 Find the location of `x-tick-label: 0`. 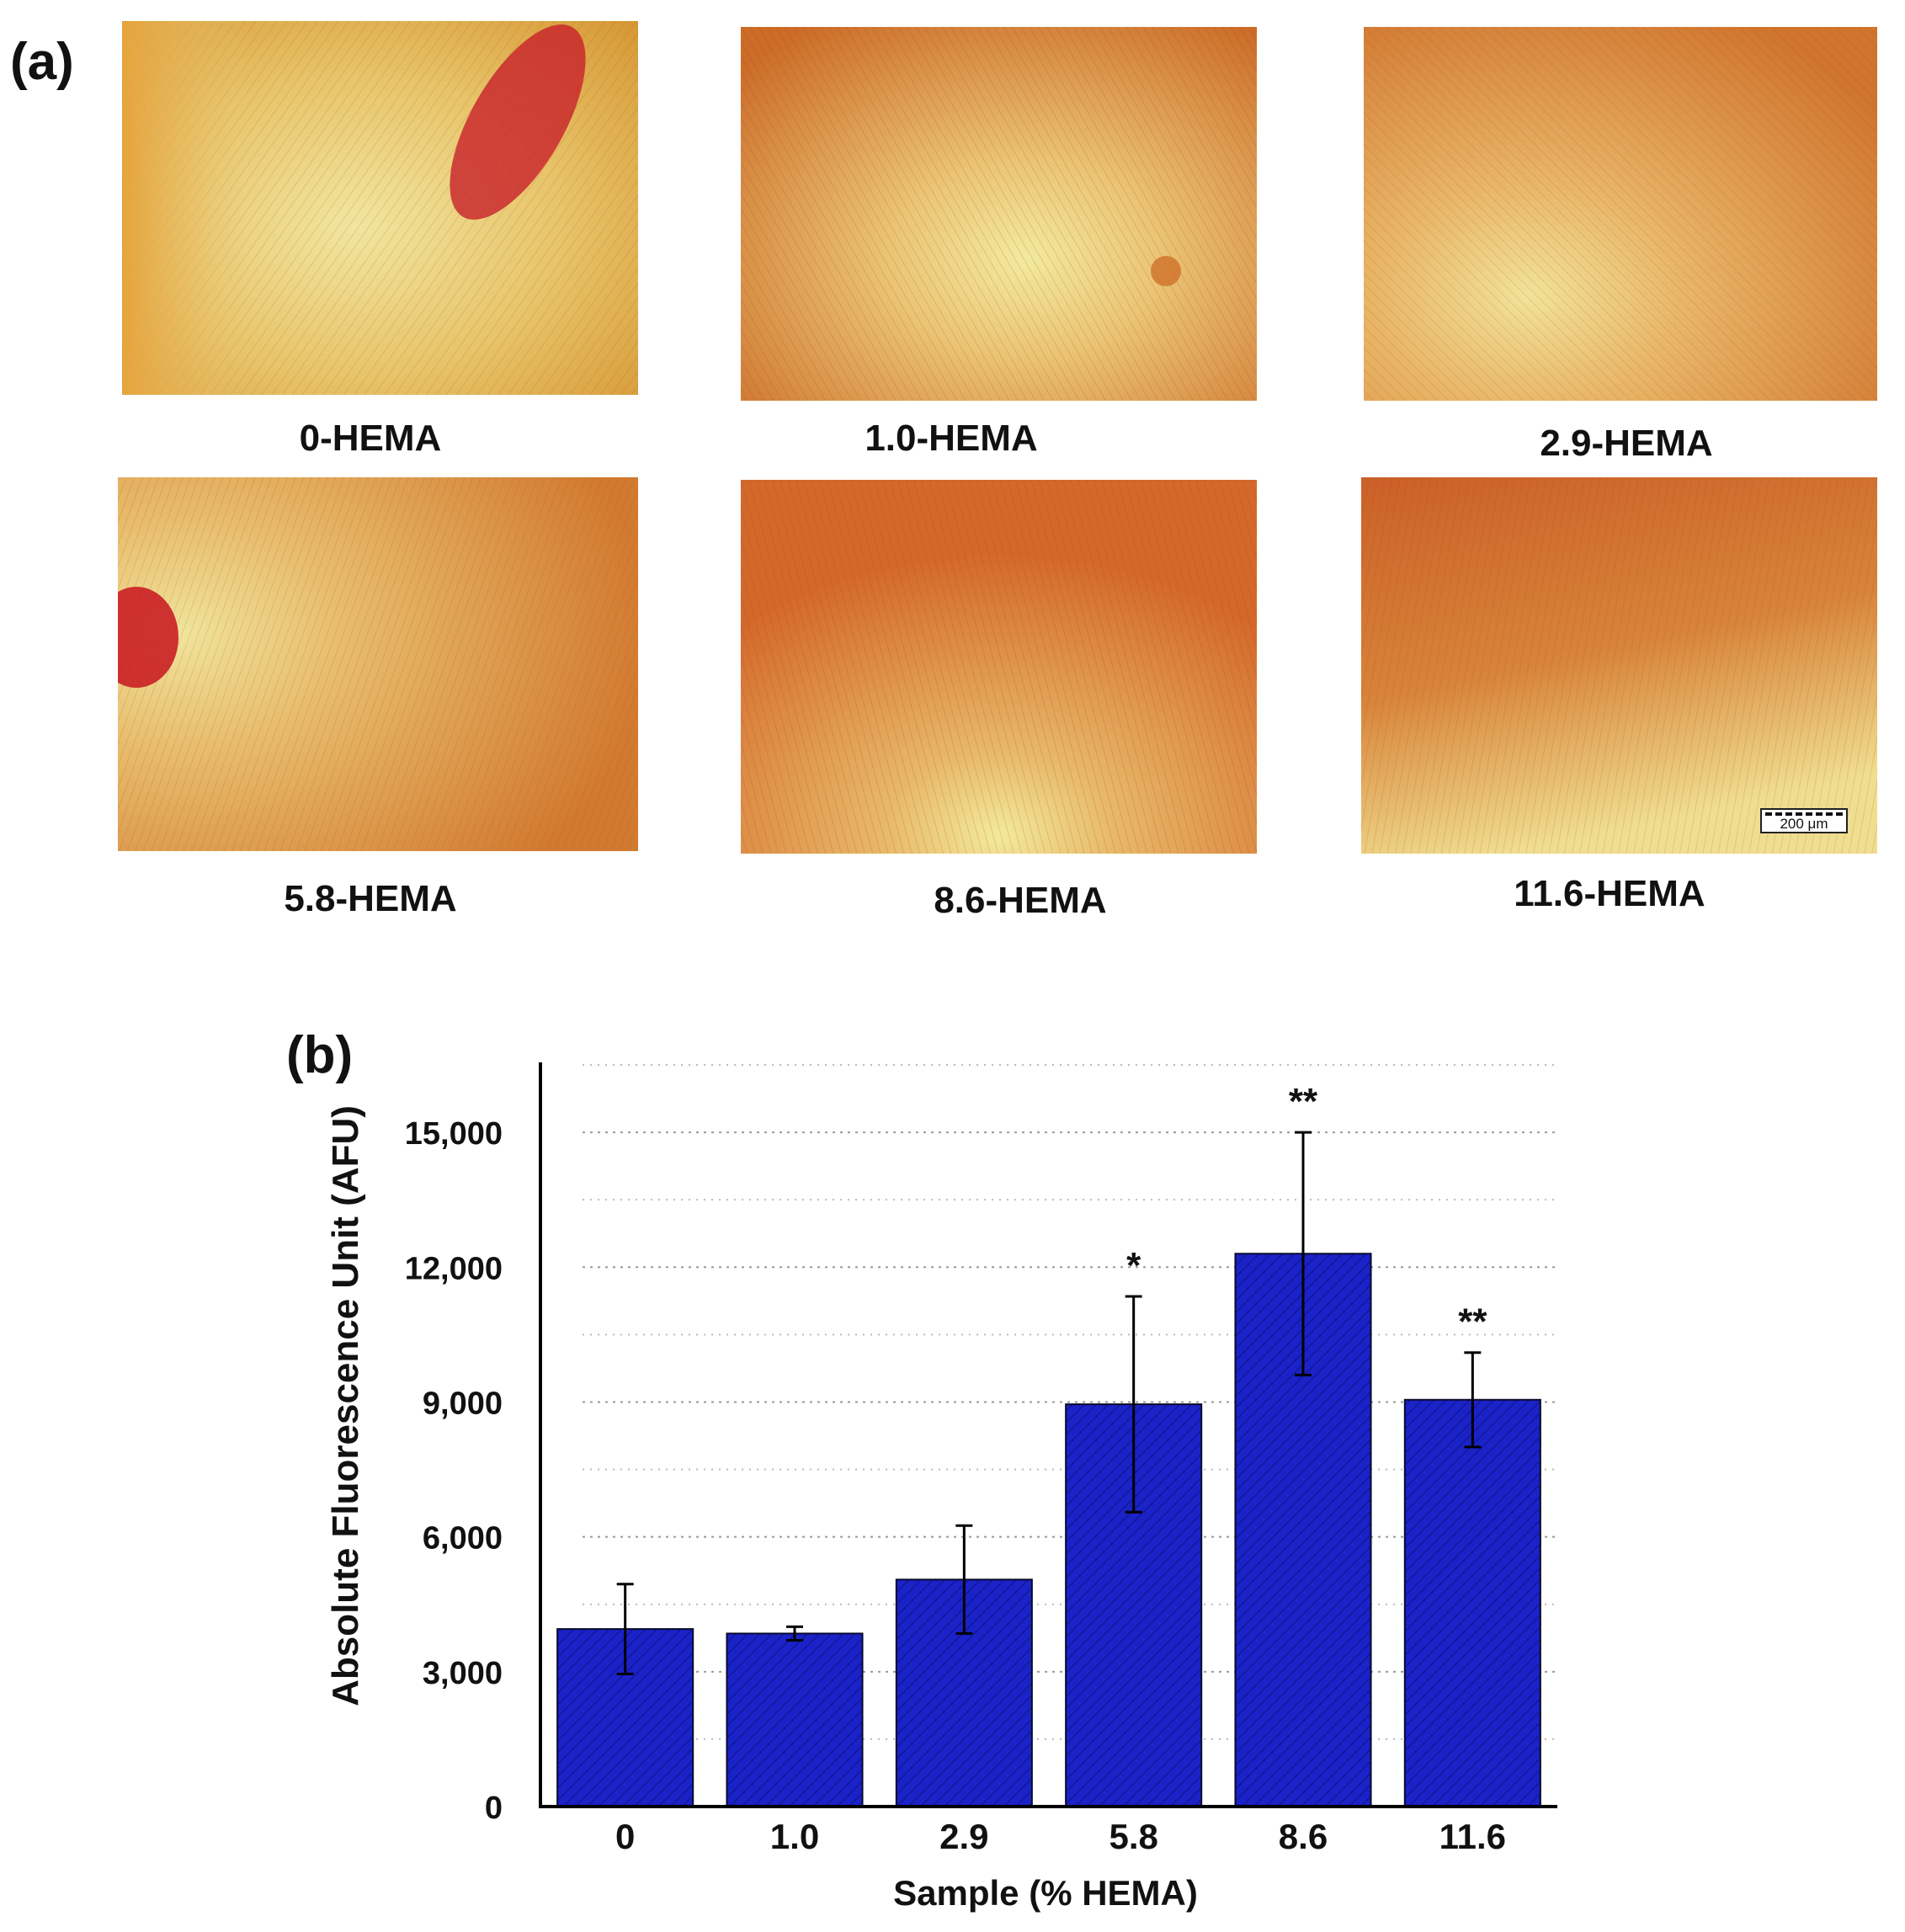

x-tick-label: 0 is located at coordinates (625, 1837).